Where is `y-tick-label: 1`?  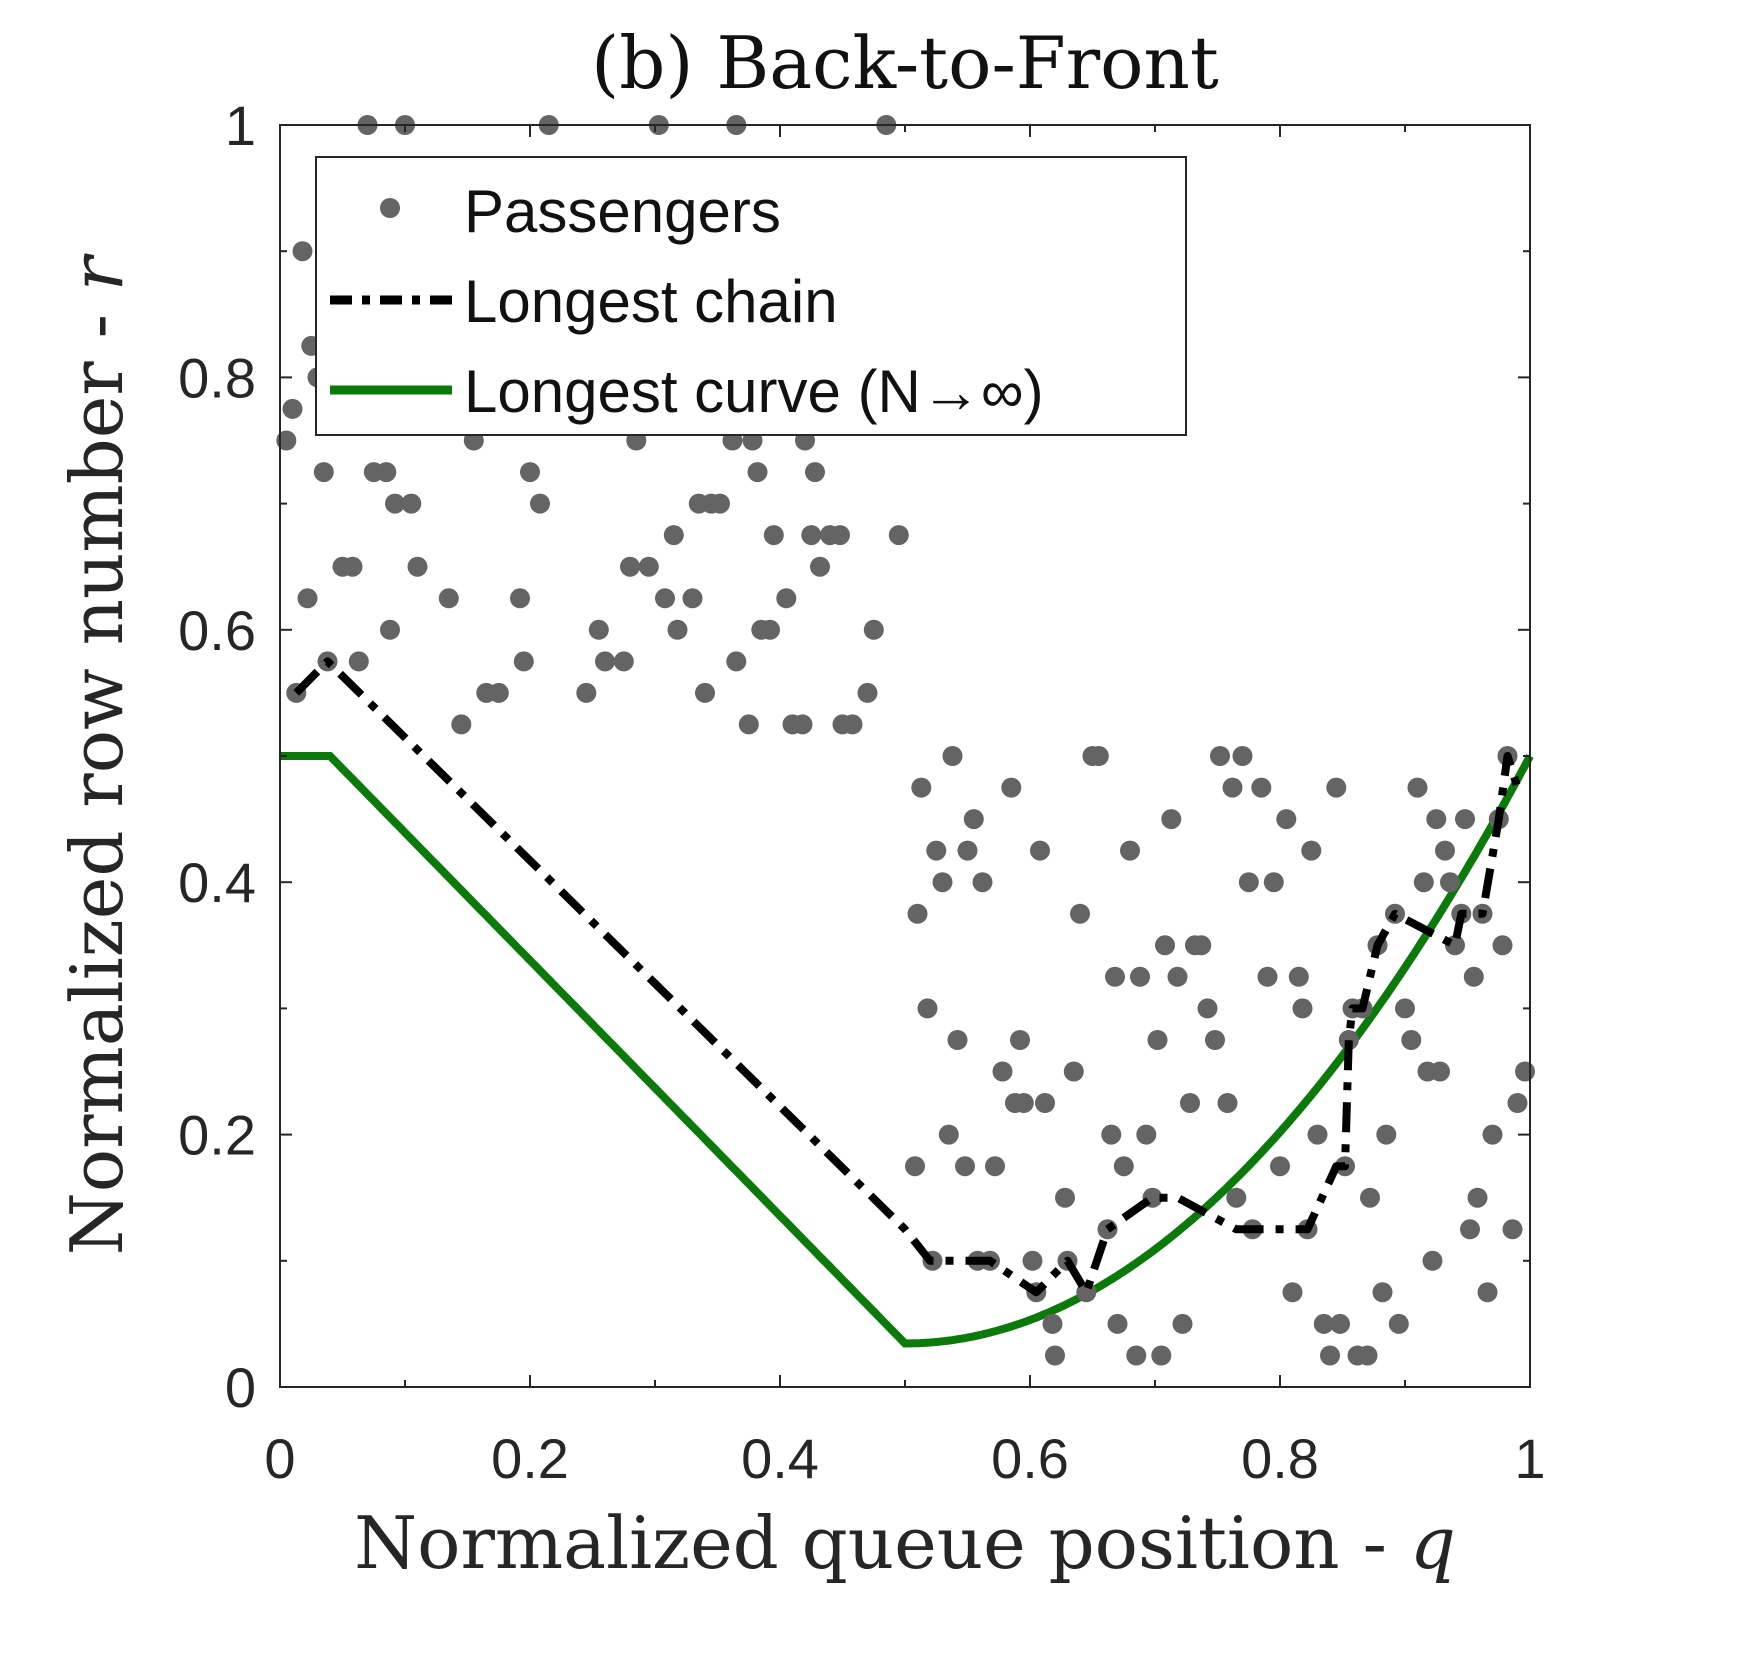
y-tick-label: 1 is located at coordinates (240, 125).